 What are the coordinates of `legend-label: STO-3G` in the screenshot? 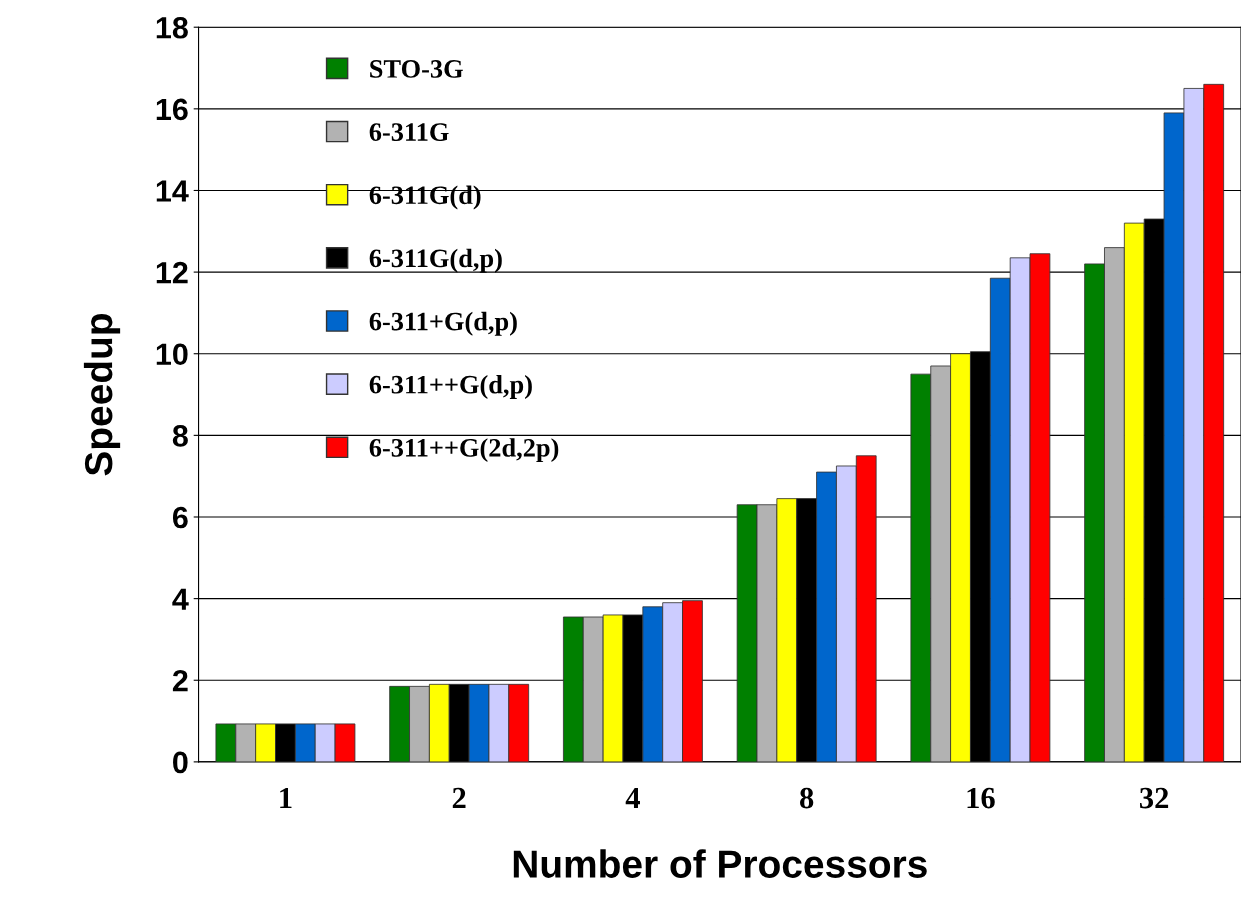 It's located at (416, 69).